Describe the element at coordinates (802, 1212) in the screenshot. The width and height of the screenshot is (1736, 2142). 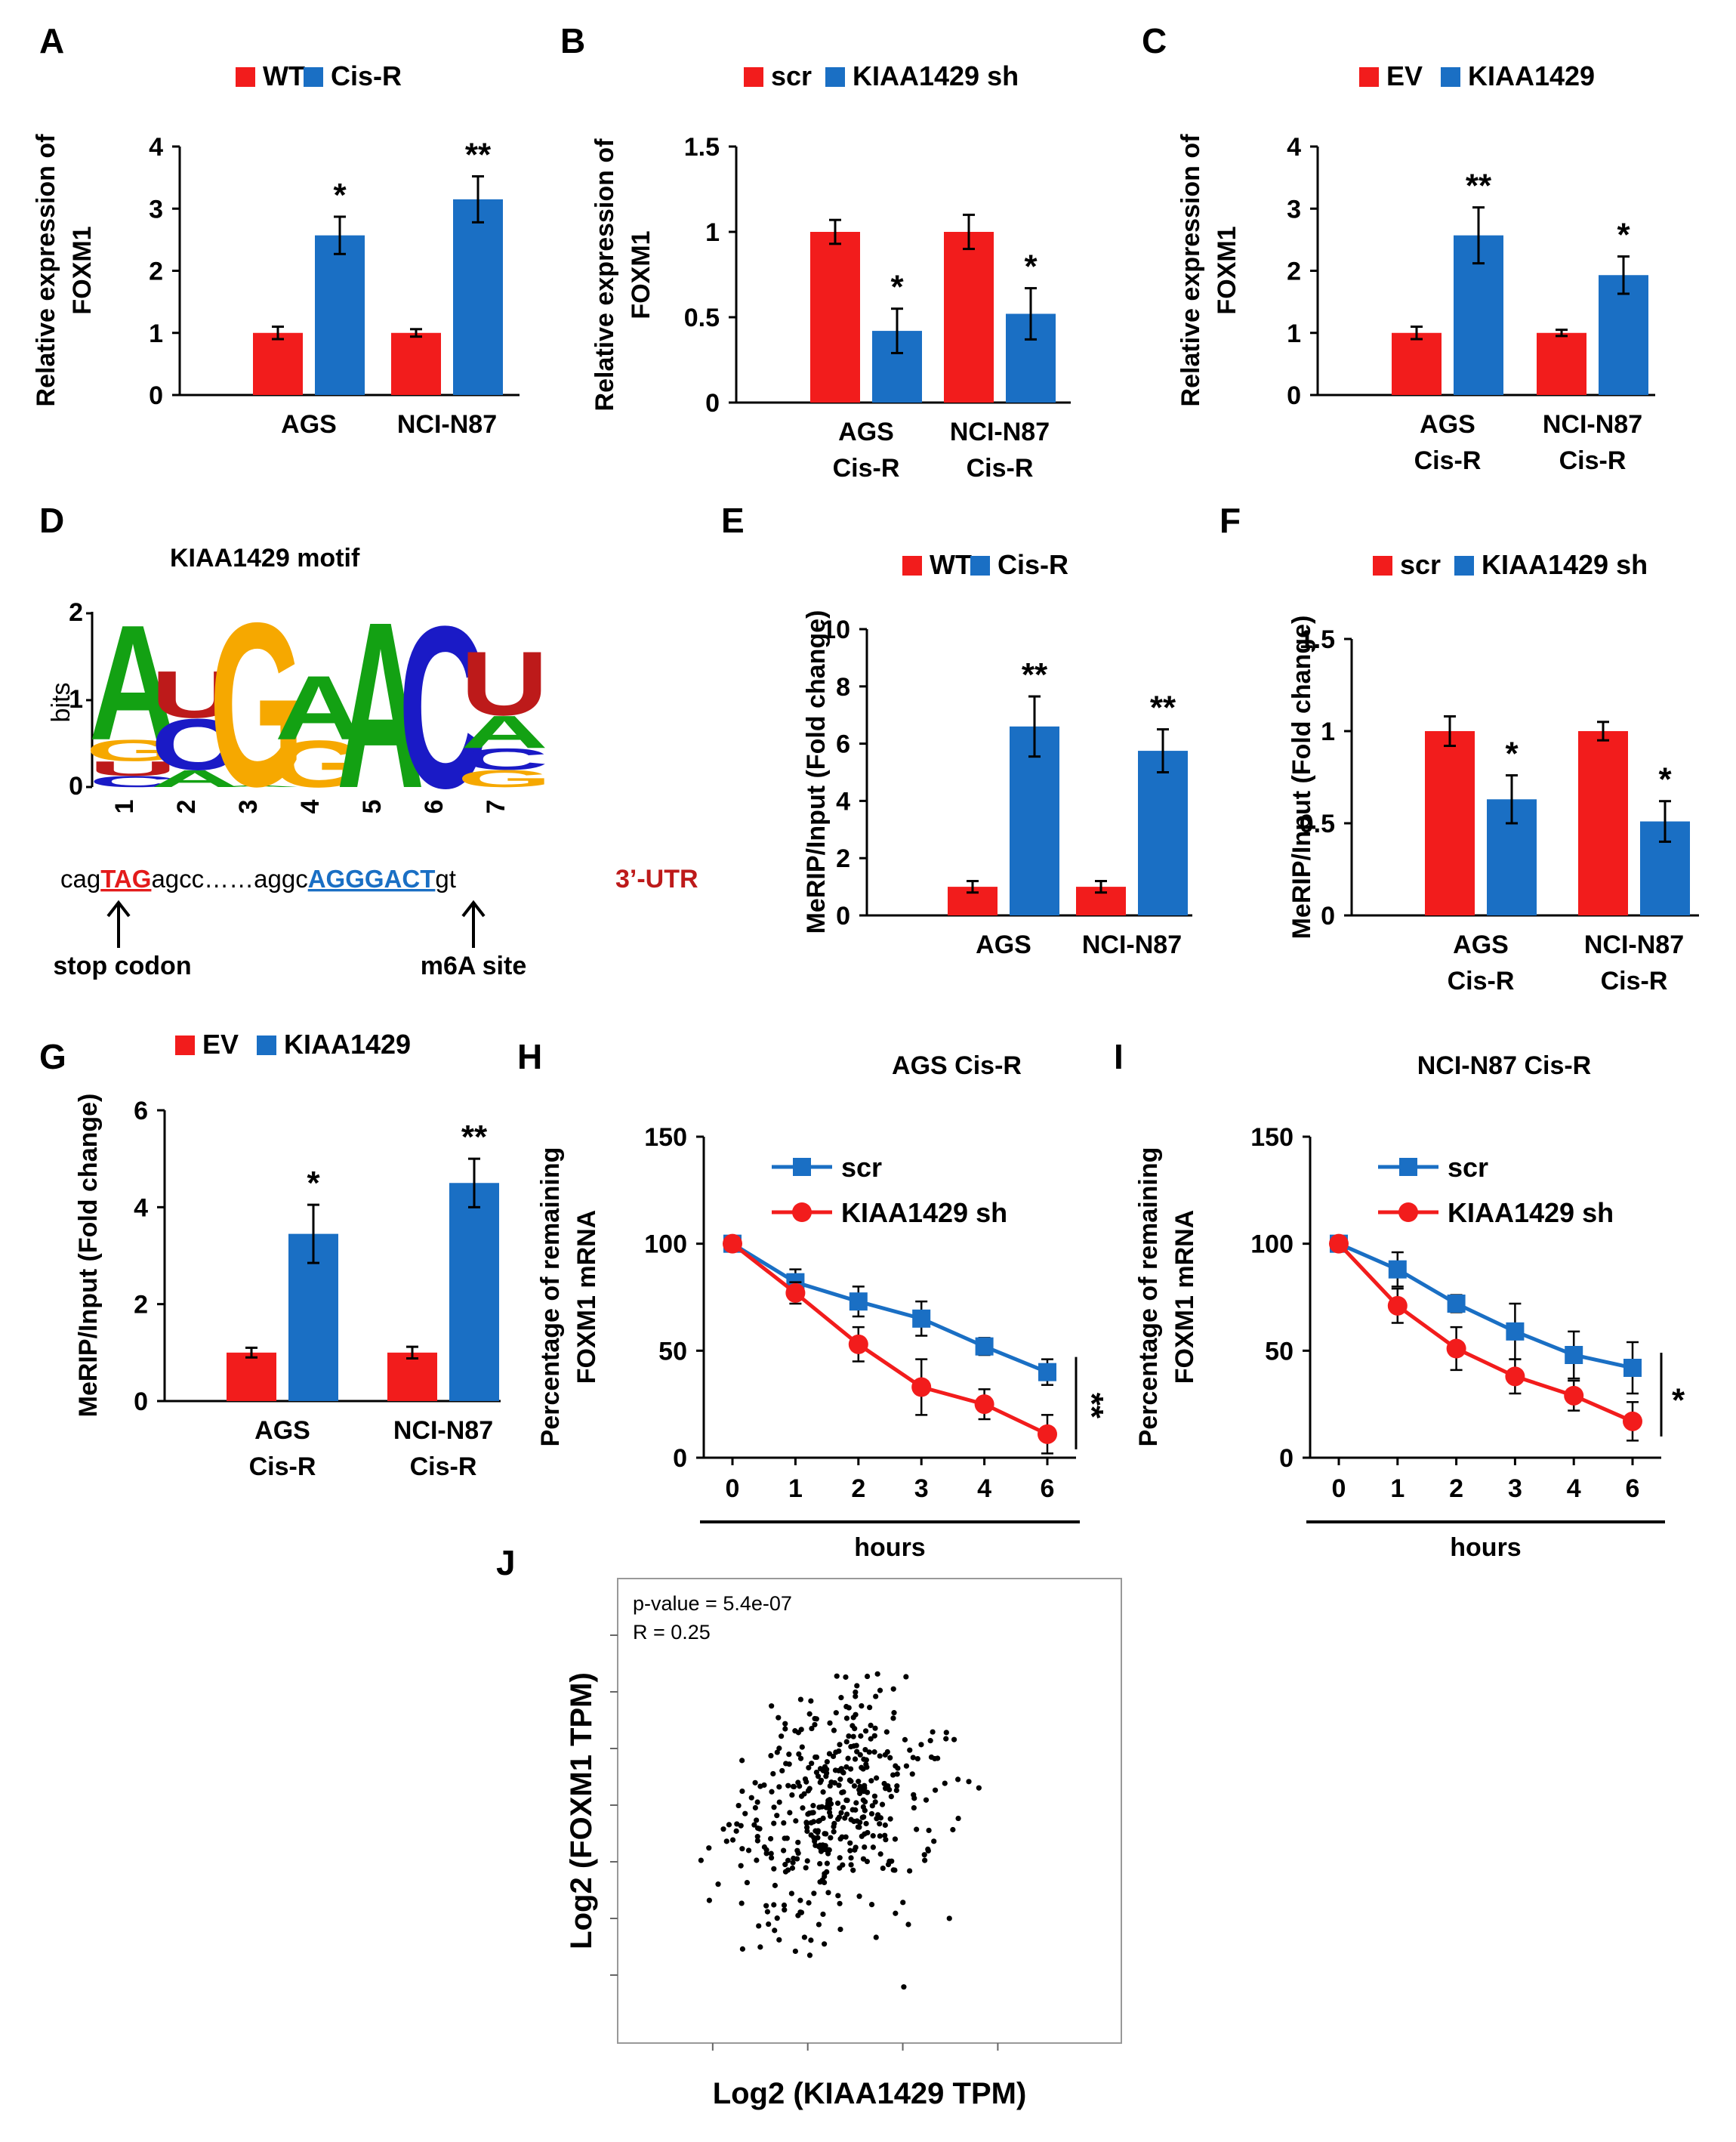
I see `legend-marker` at that location.